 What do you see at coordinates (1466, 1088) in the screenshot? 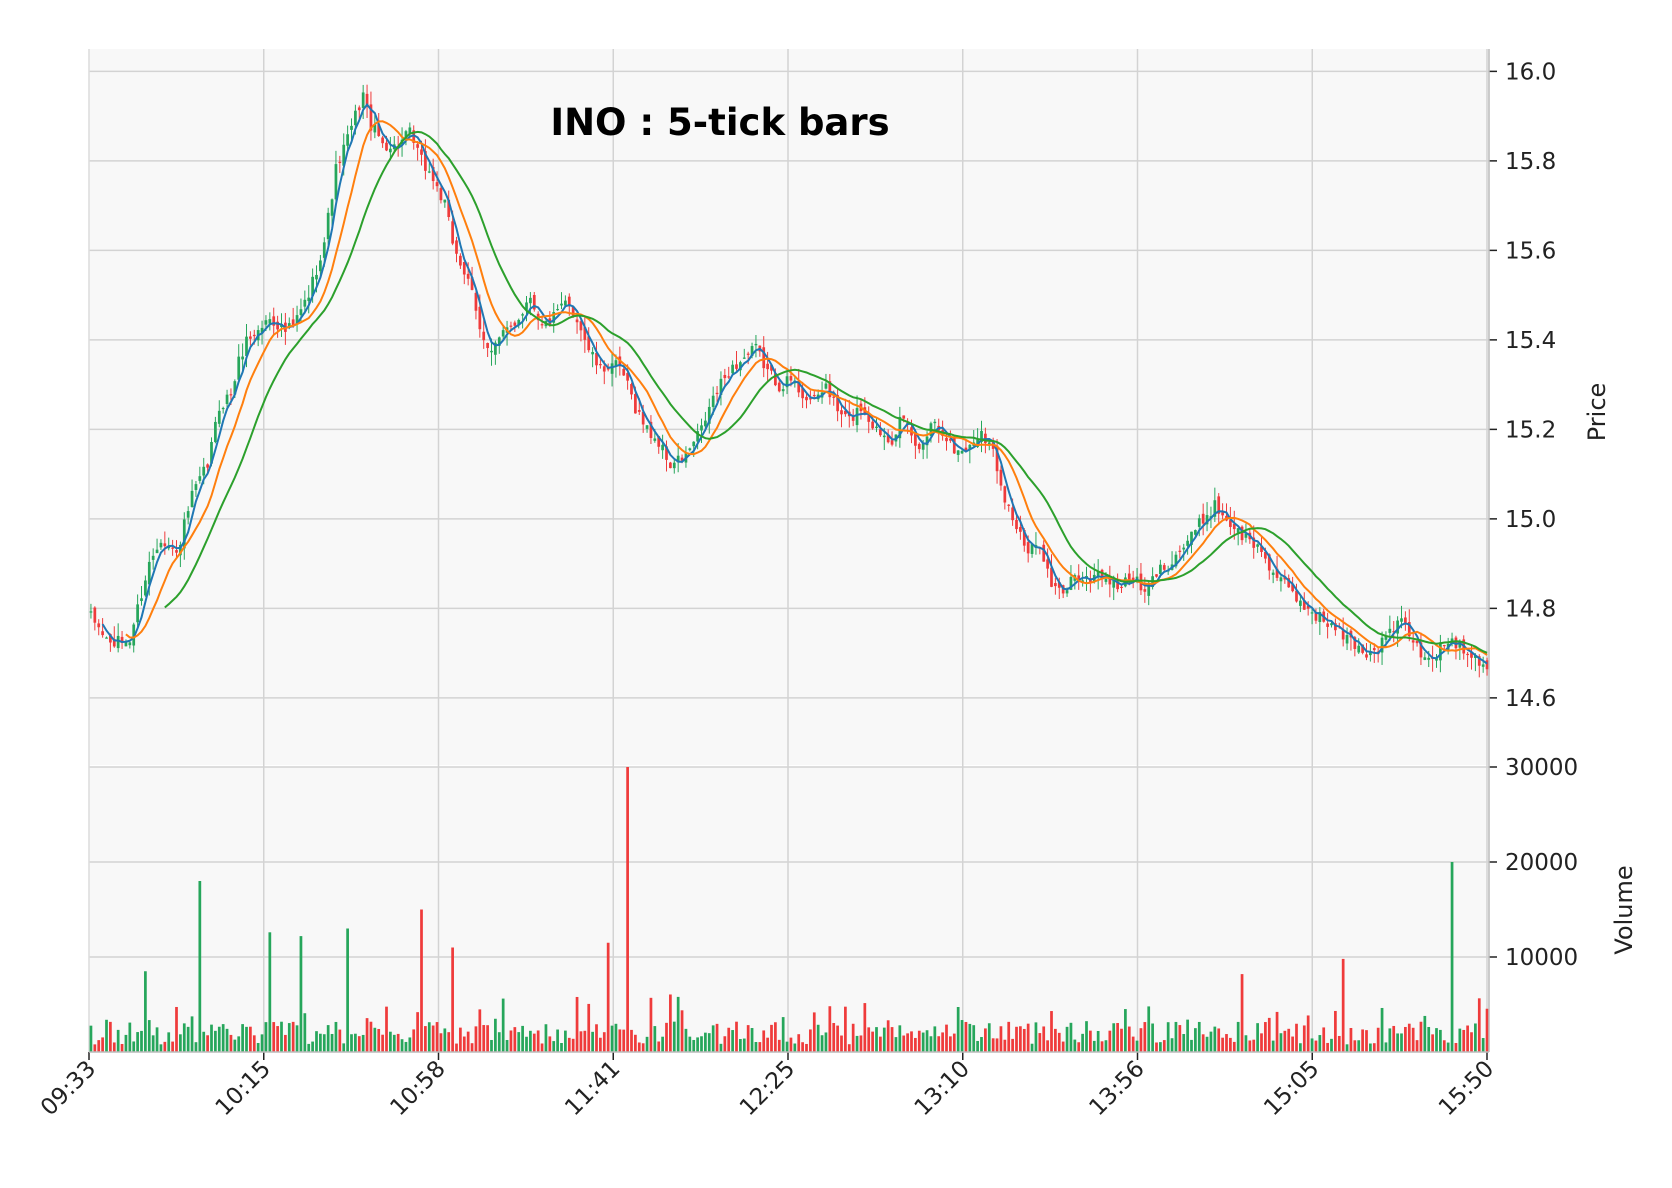
I see `time-tick-label: 15:50` at bounding box center [1466, 1088].